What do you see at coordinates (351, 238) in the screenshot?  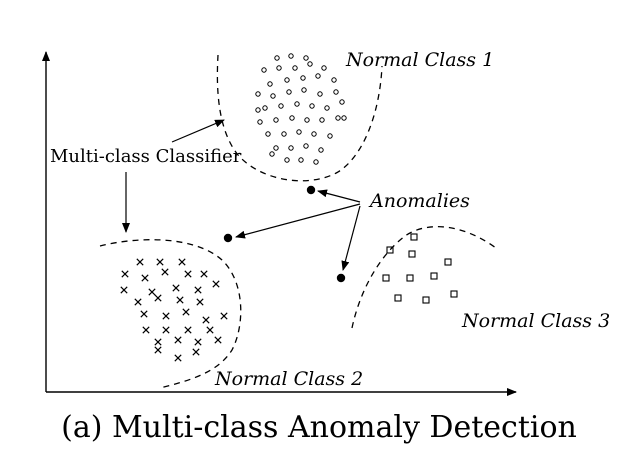 I see `anomaly-arrow-bottom` at bounding box center [351, 238].